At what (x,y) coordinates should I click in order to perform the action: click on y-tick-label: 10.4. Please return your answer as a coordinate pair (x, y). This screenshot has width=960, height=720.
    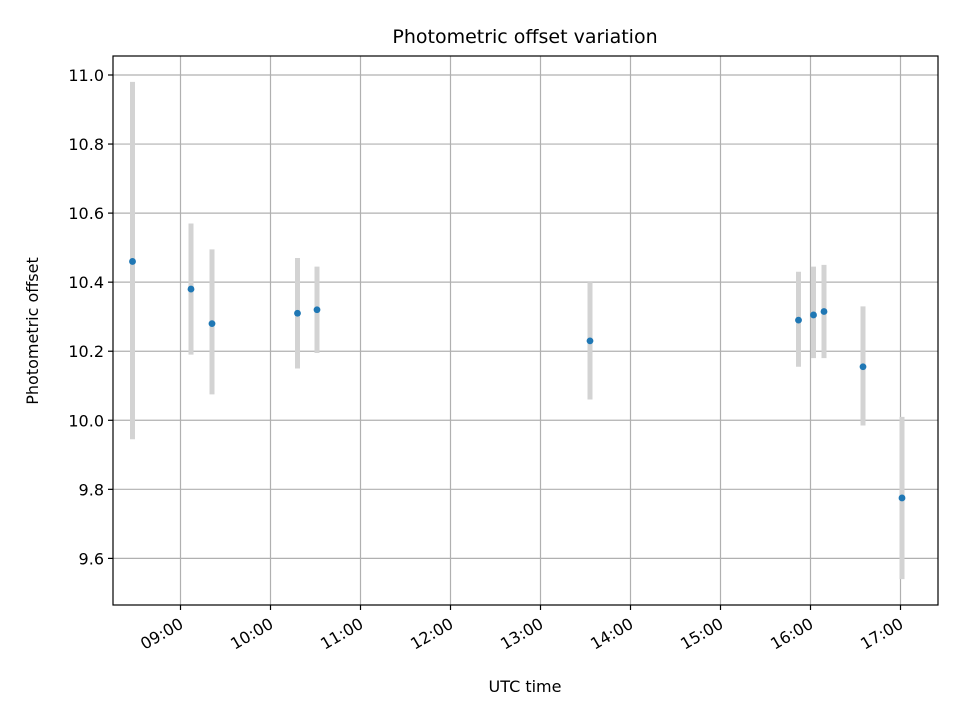
    Looking at the image, I should click on (86, 282).